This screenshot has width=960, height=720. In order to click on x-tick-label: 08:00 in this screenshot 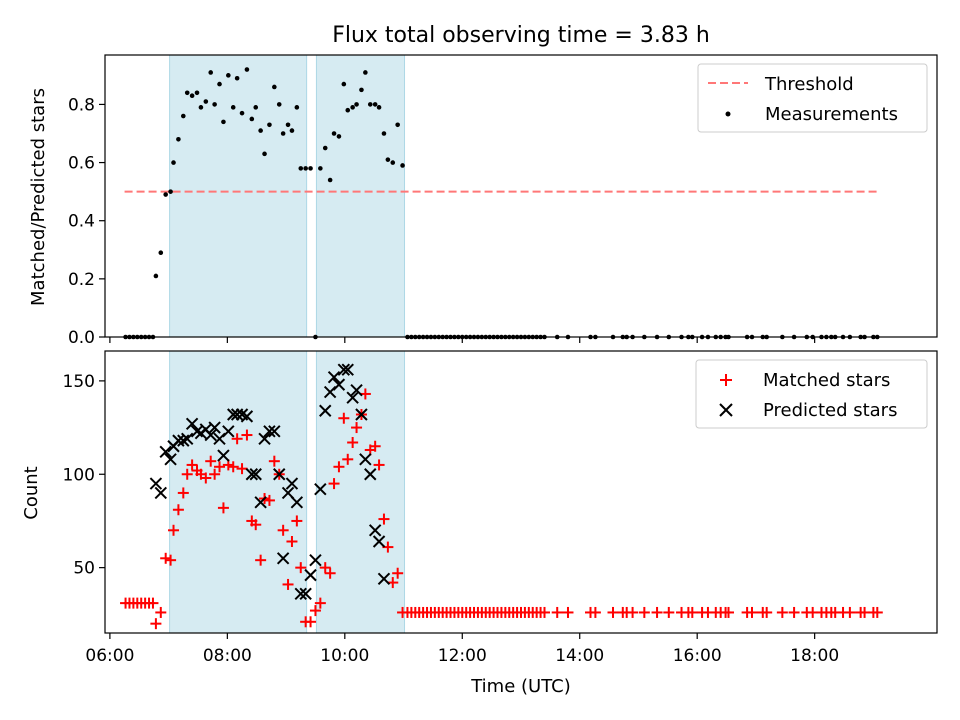, I will do `click(227, 656)`.